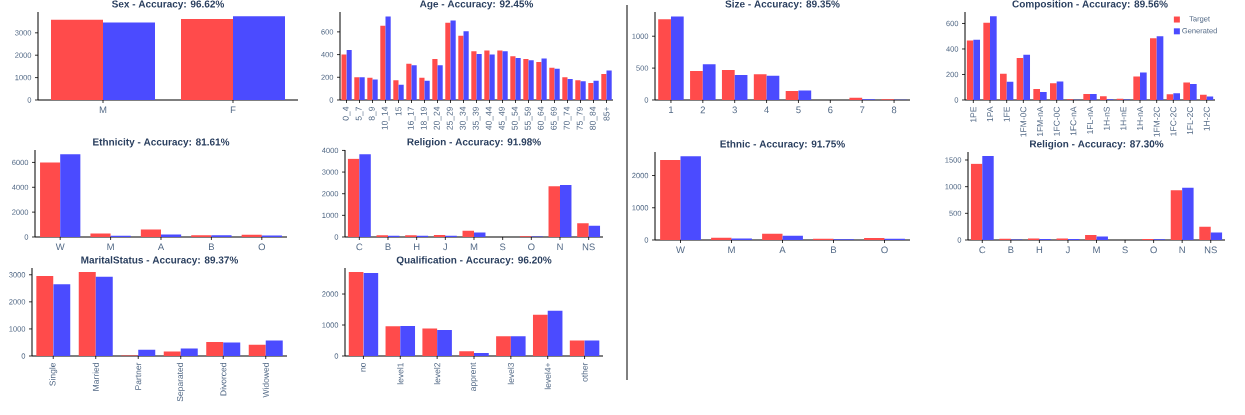 The height and width of the screenshot is (415, 1245). Describe the element at coordinates (782, 145) in the screenshot. I see `chart-title: Ethnic - Accuracy: 91.75%` at that location.